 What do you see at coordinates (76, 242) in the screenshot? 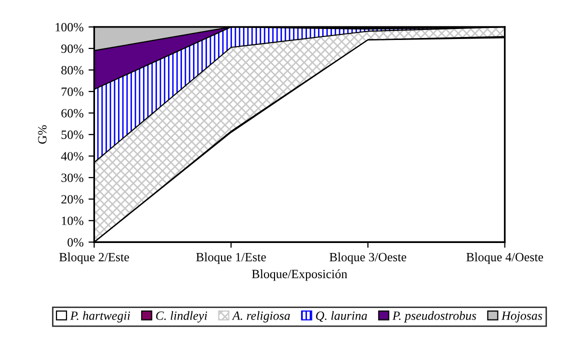
I see `y-tick-label: 0%` at bounding box center [76, 242].